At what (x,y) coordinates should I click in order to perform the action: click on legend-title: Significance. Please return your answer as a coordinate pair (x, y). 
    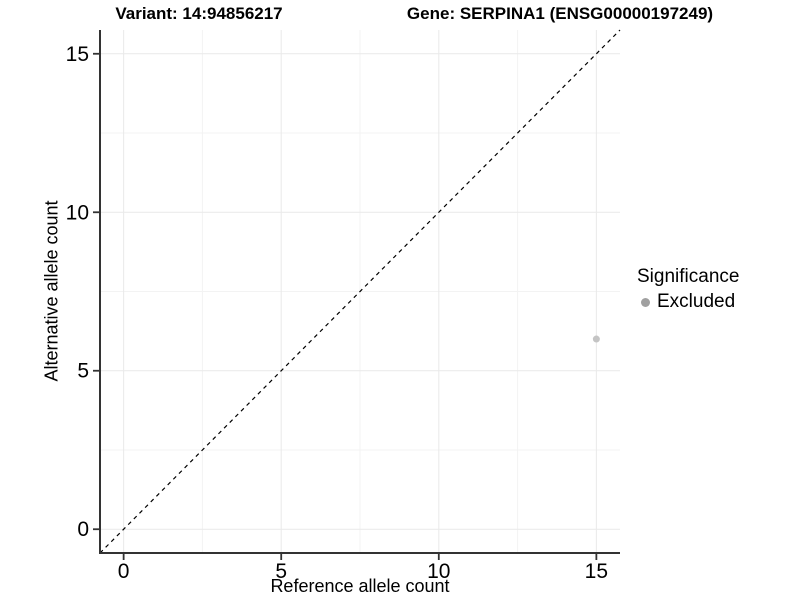
    Looking at the image, I should click on (688, 276).